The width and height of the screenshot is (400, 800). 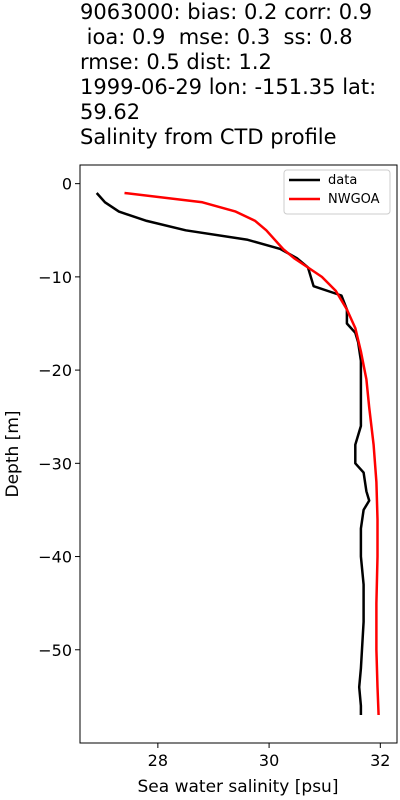 I want to click on title-line-2: ioa: 0.9 mse: 0.3 ss: 0.8, so click(x=216, y=37).